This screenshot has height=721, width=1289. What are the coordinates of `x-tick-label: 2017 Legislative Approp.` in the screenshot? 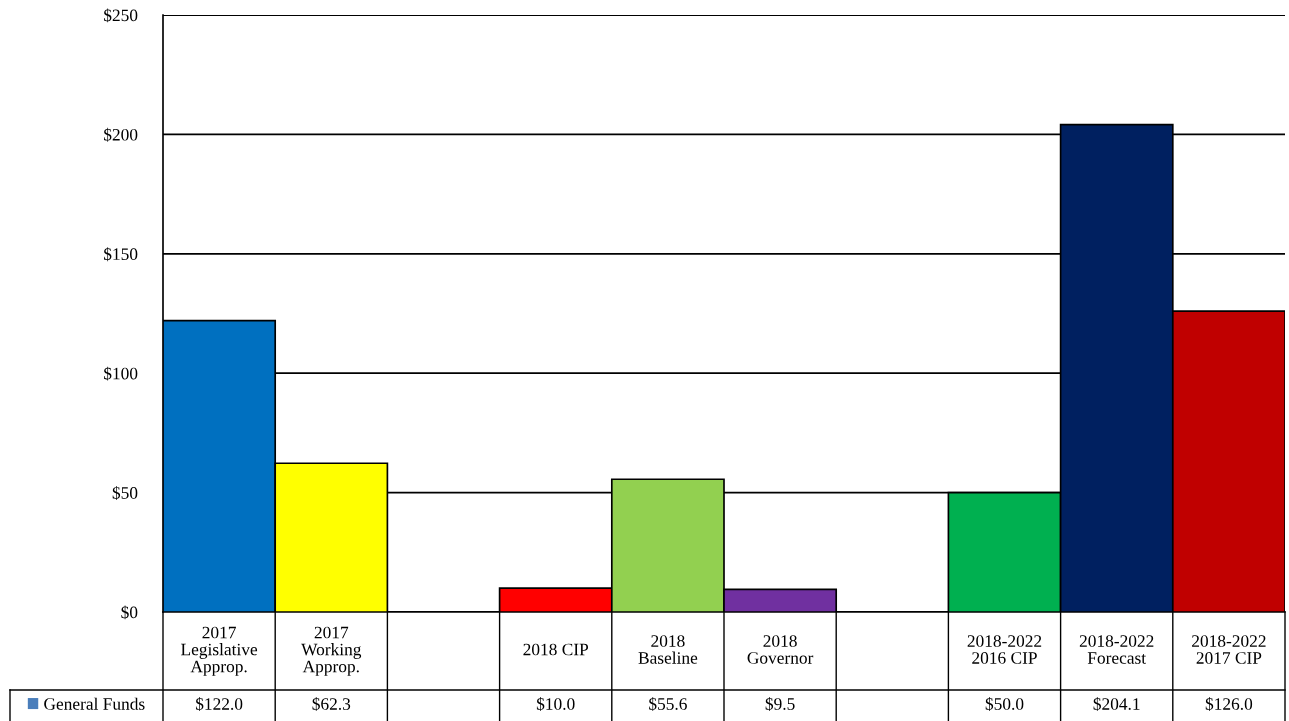 It's located at (219, 651).